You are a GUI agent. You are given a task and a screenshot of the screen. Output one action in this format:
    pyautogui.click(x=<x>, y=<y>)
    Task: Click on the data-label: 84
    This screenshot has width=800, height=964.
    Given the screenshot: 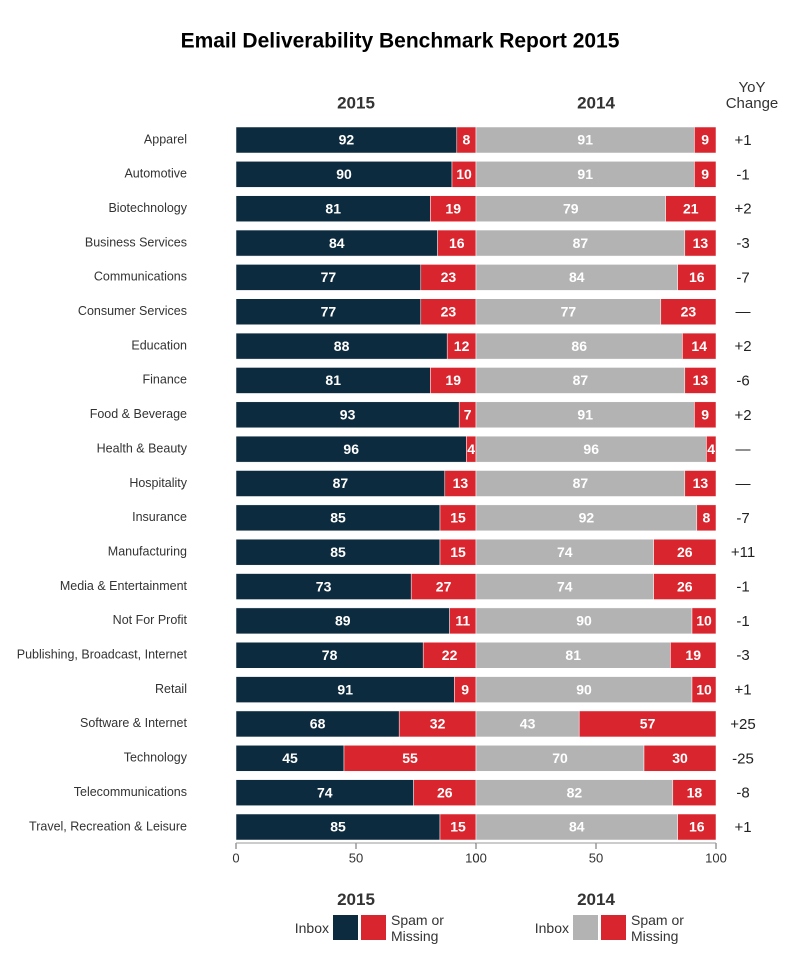 What is the action you would take?
    pyautogui.click(x=577, y=277)
    